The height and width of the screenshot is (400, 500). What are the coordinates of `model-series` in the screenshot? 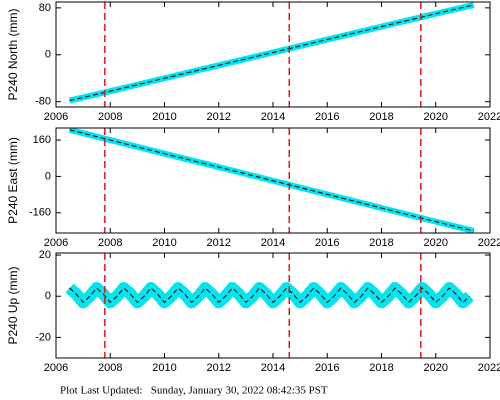 It's located at (269, 295).